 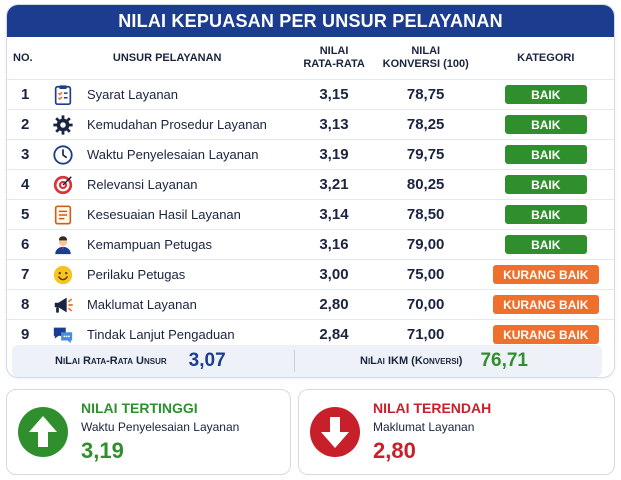 What do you see at coordinates (172, 154) in the screenshot?
I see `row-unsur-label: Waktu Penyelesaian Layanan` at bounding box center [172, 154].